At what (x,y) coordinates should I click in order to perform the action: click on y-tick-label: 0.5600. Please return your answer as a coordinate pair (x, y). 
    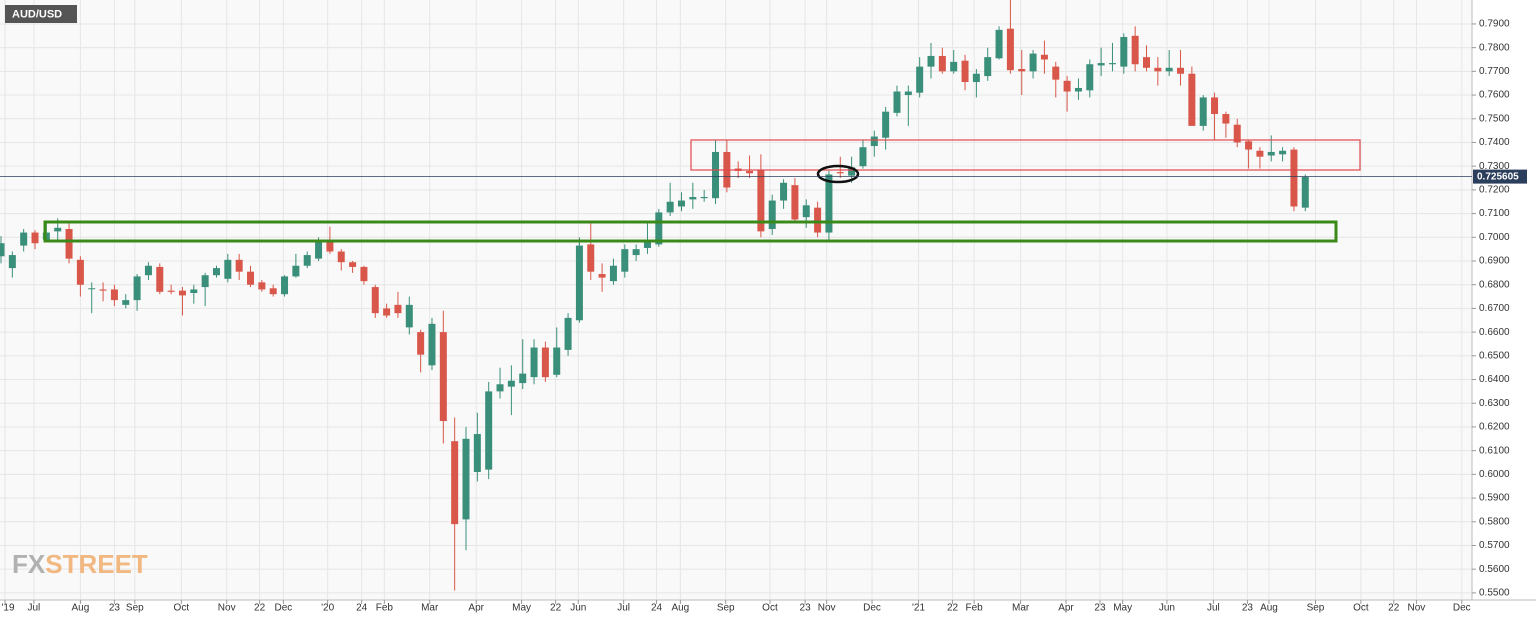
    Looking at the image, I should click on (1494, 569).